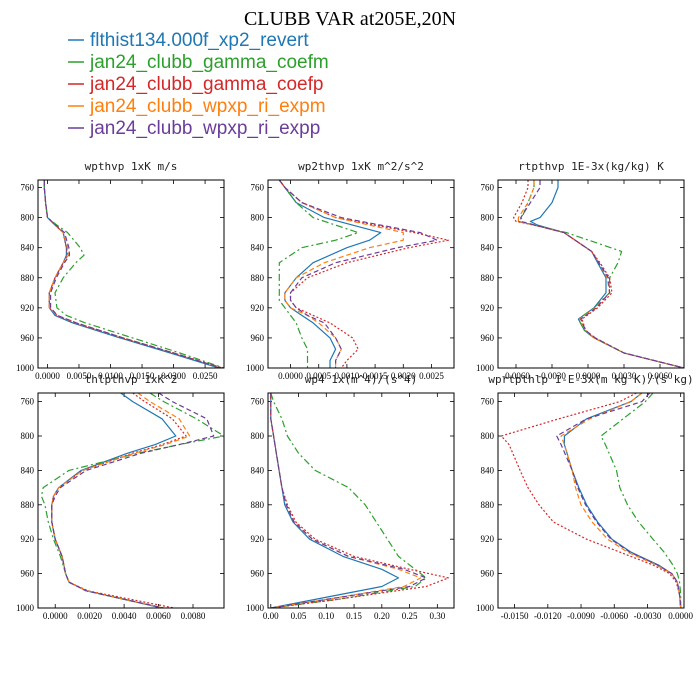 Image resolution: width=700 pixels, height=700 pixels. I want to click on x-tick-label: 0.0080, so click(193, 616).